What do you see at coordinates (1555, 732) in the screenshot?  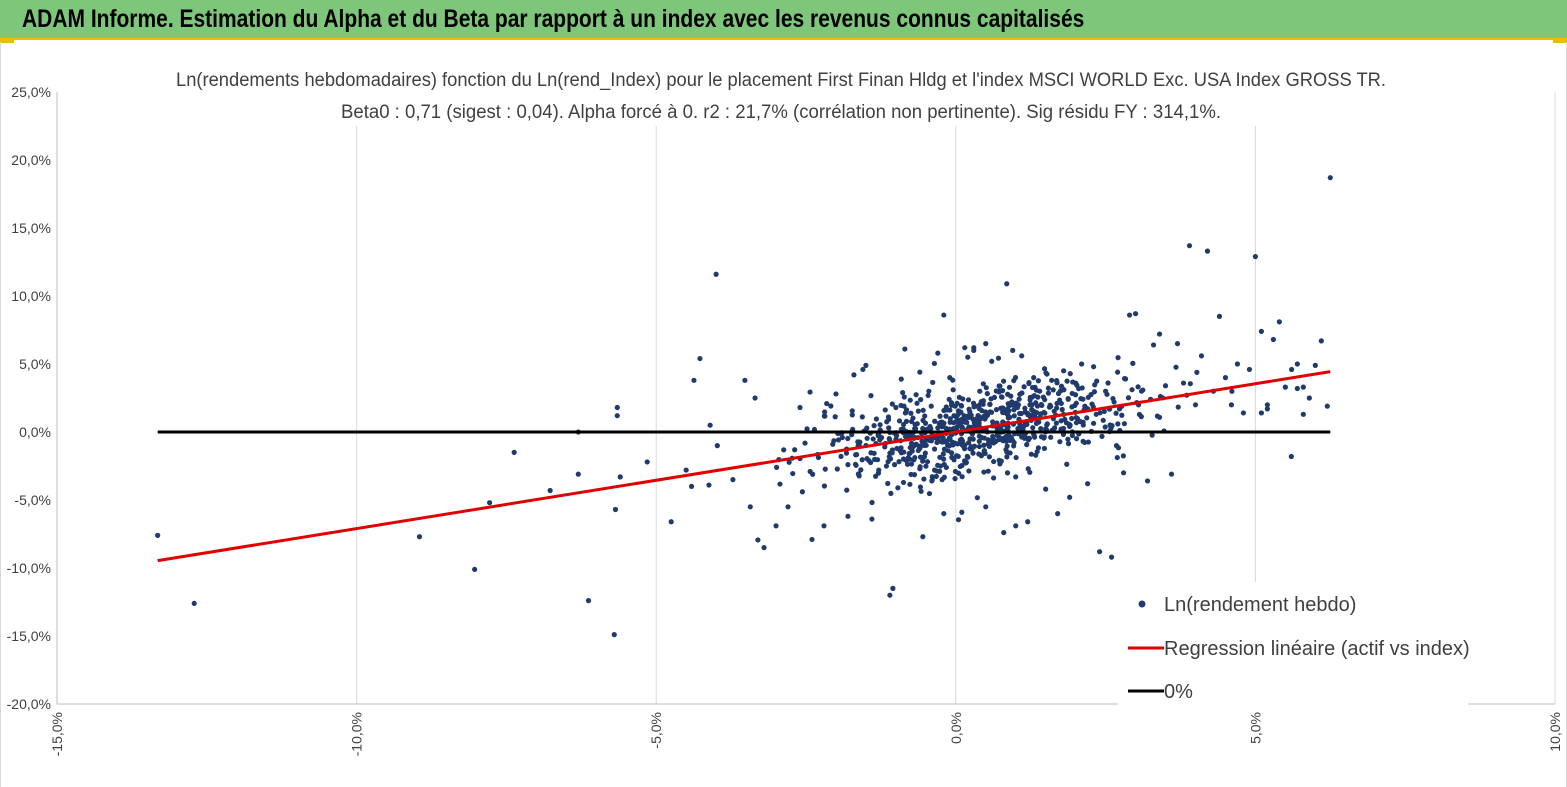 I see `x-tick-label: 10,0%` at bounding box center [1555, 732].